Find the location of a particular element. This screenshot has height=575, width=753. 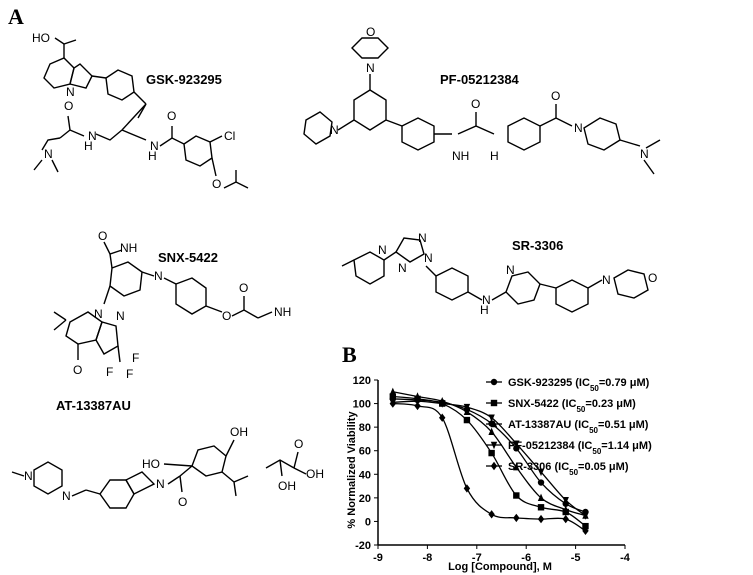

atom-o-snx4: O is located at coordinates (77, 370).